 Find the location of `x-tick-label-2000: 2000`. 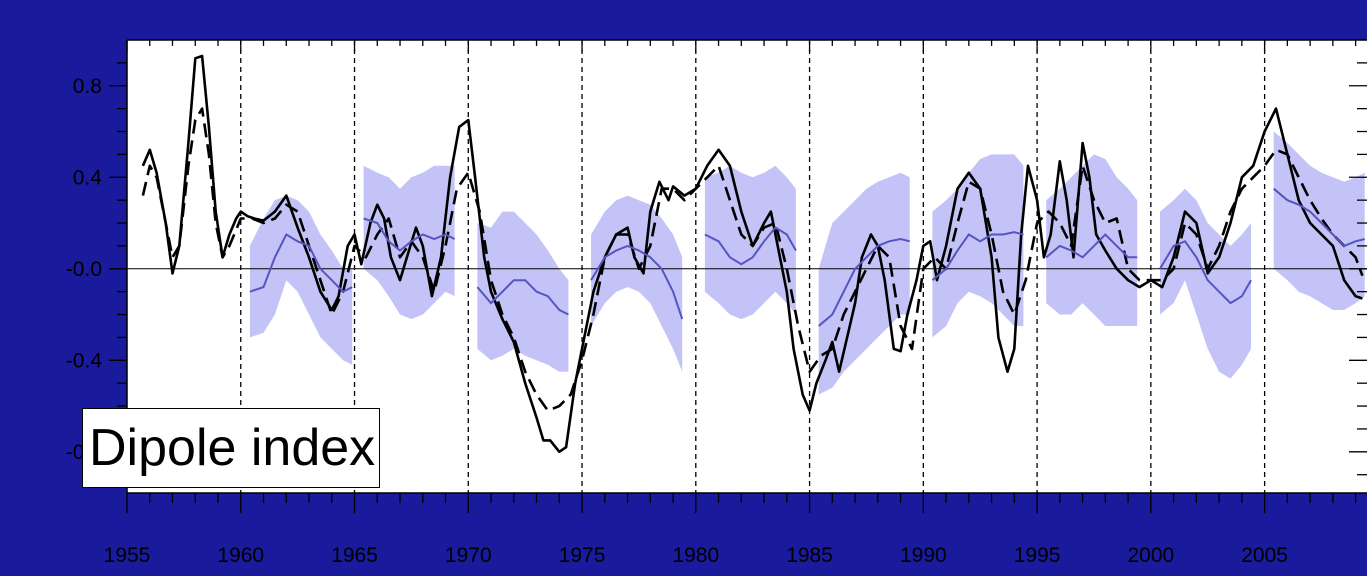

x-tick-label-2000: 2000 is located at coordinates (1150, 555).